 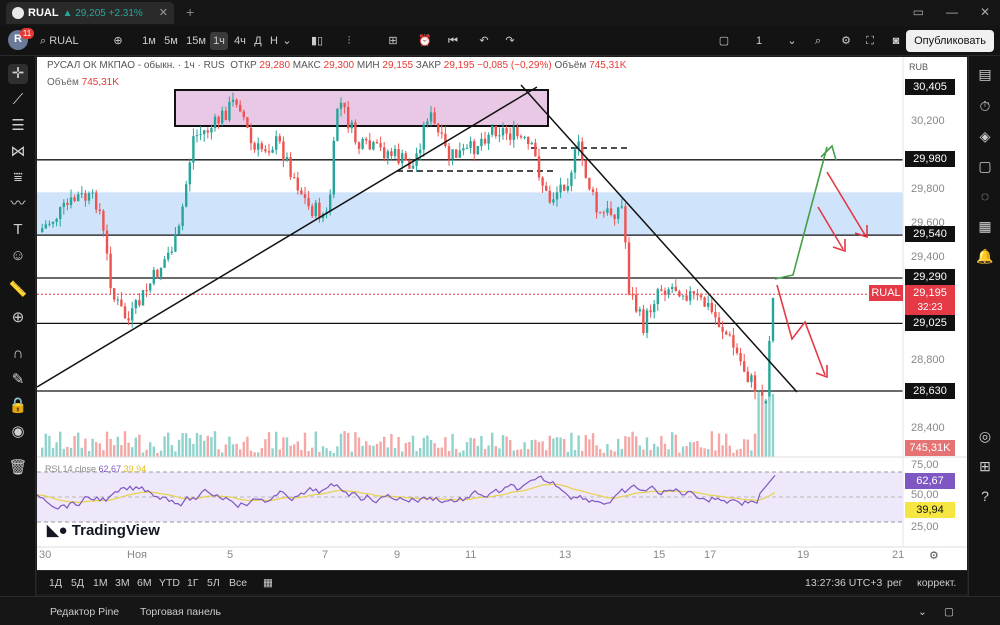 I want to click on templates-icon: ⊞, so click(x=393, y=41).